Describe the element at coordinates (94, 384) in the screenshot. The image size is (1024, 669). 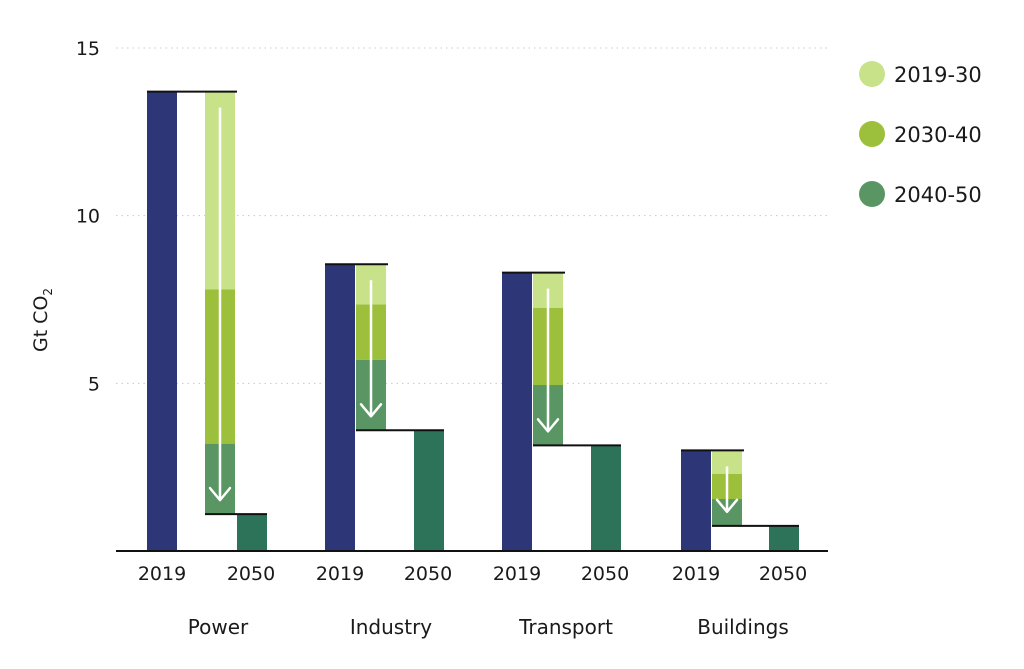
I see `y-tick-label: 5` at that location.